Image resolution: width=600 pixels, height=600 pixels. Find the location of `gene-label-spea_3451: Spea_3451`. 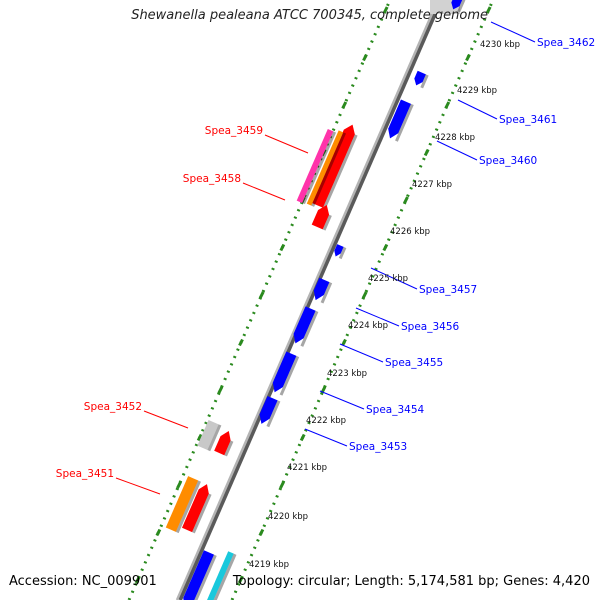

gene-label-spea_3451: Spea_3451 is located at coordinates (85, 474).